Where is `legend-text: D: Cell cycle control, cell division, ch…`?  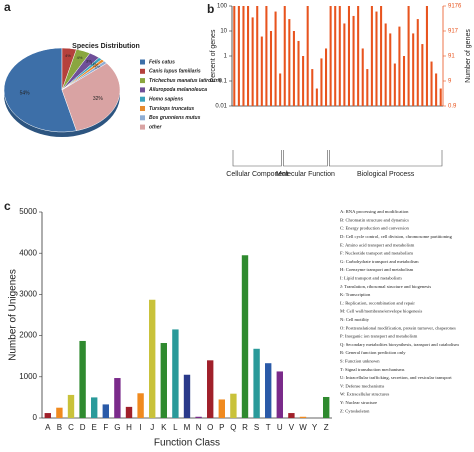
legend-text: D: Cell cycle control, cell division, ch… is located at coordinates (396, 237).